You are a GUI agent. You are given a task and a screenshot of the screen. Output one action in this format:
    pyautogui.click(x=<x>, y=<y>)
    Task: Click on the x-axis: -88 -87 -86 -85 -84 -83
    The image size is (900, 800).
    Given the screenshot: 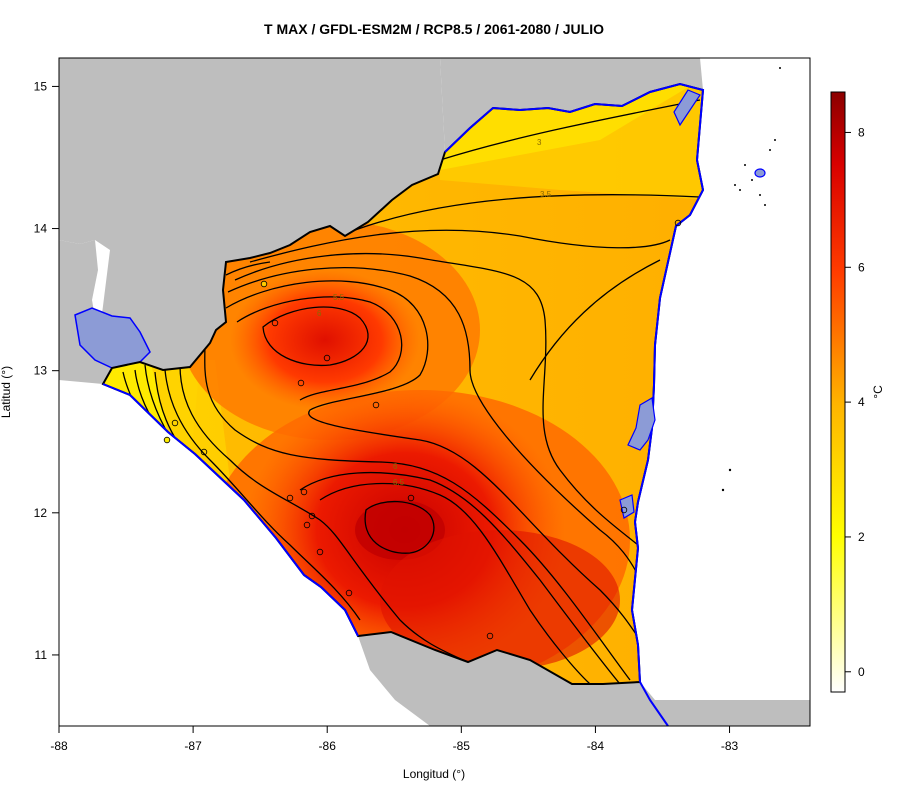 What is the action you would take?
    pyautogui.click(x=394, y=739)
    